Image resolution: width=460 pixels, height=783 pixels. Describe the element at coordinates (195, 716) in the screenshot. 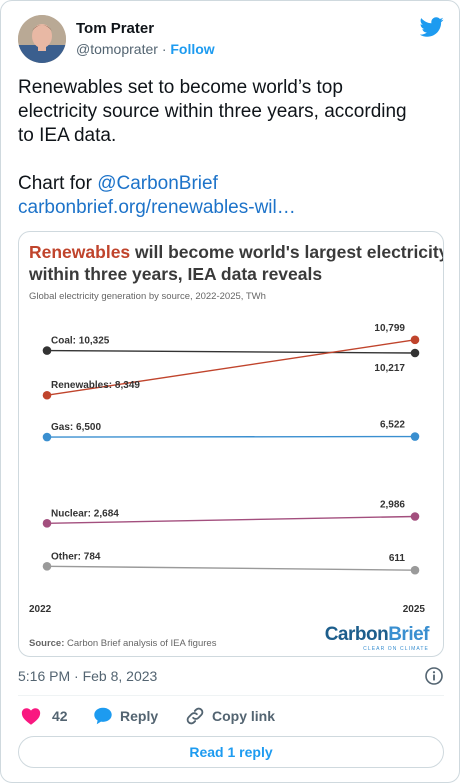

I see `link-icon` at that location.